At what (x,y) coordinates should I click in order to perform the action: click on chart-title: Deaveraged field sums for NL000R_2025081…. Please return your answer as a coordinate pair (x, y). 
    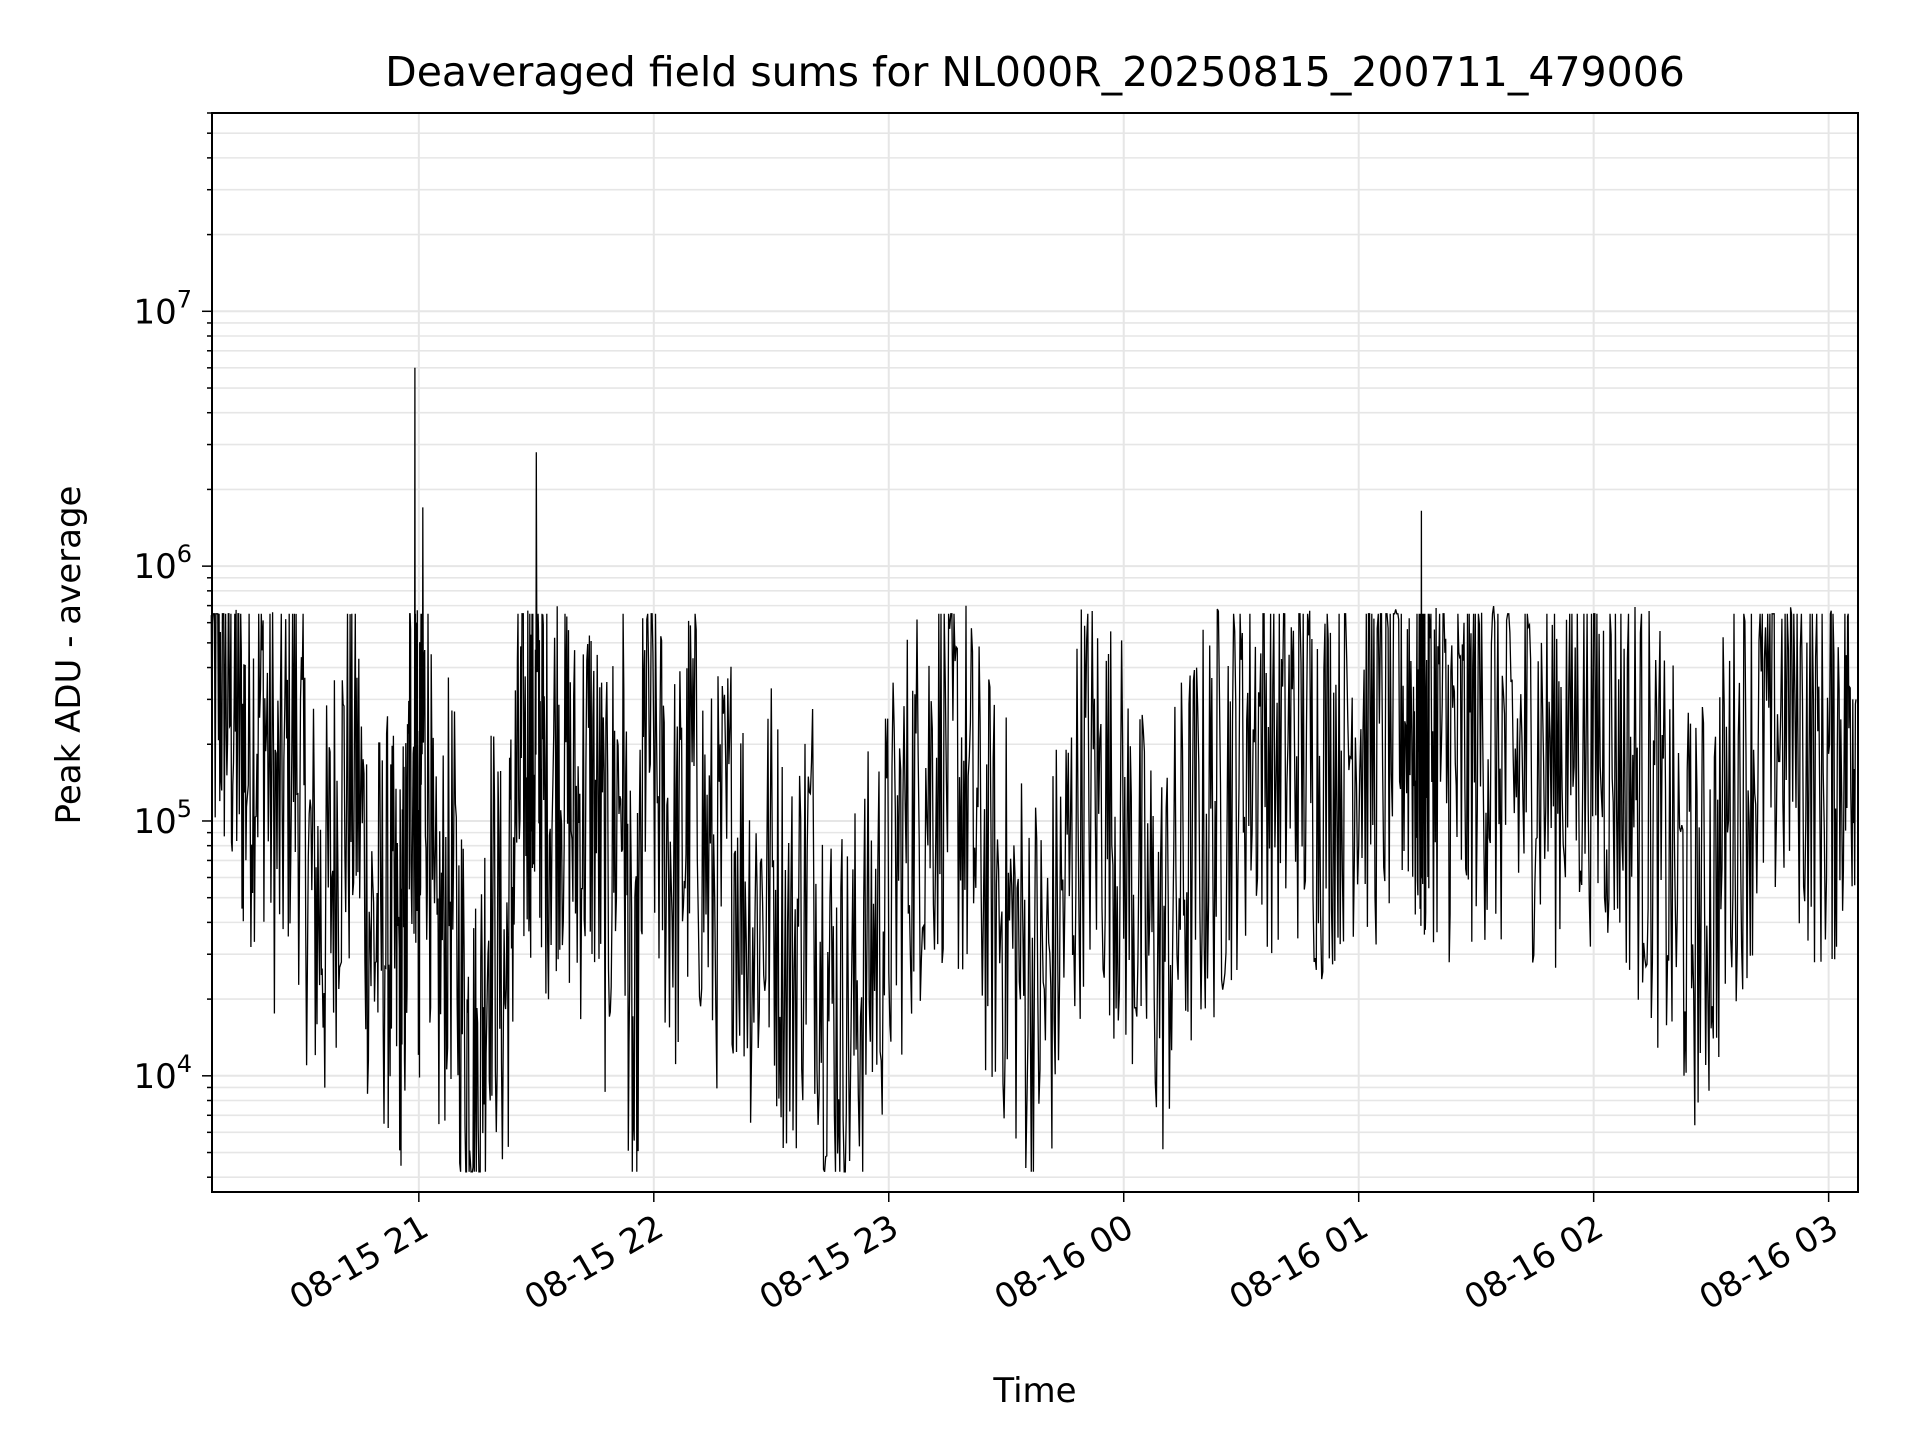
    Looking at the image, I should click on (1035, 72).